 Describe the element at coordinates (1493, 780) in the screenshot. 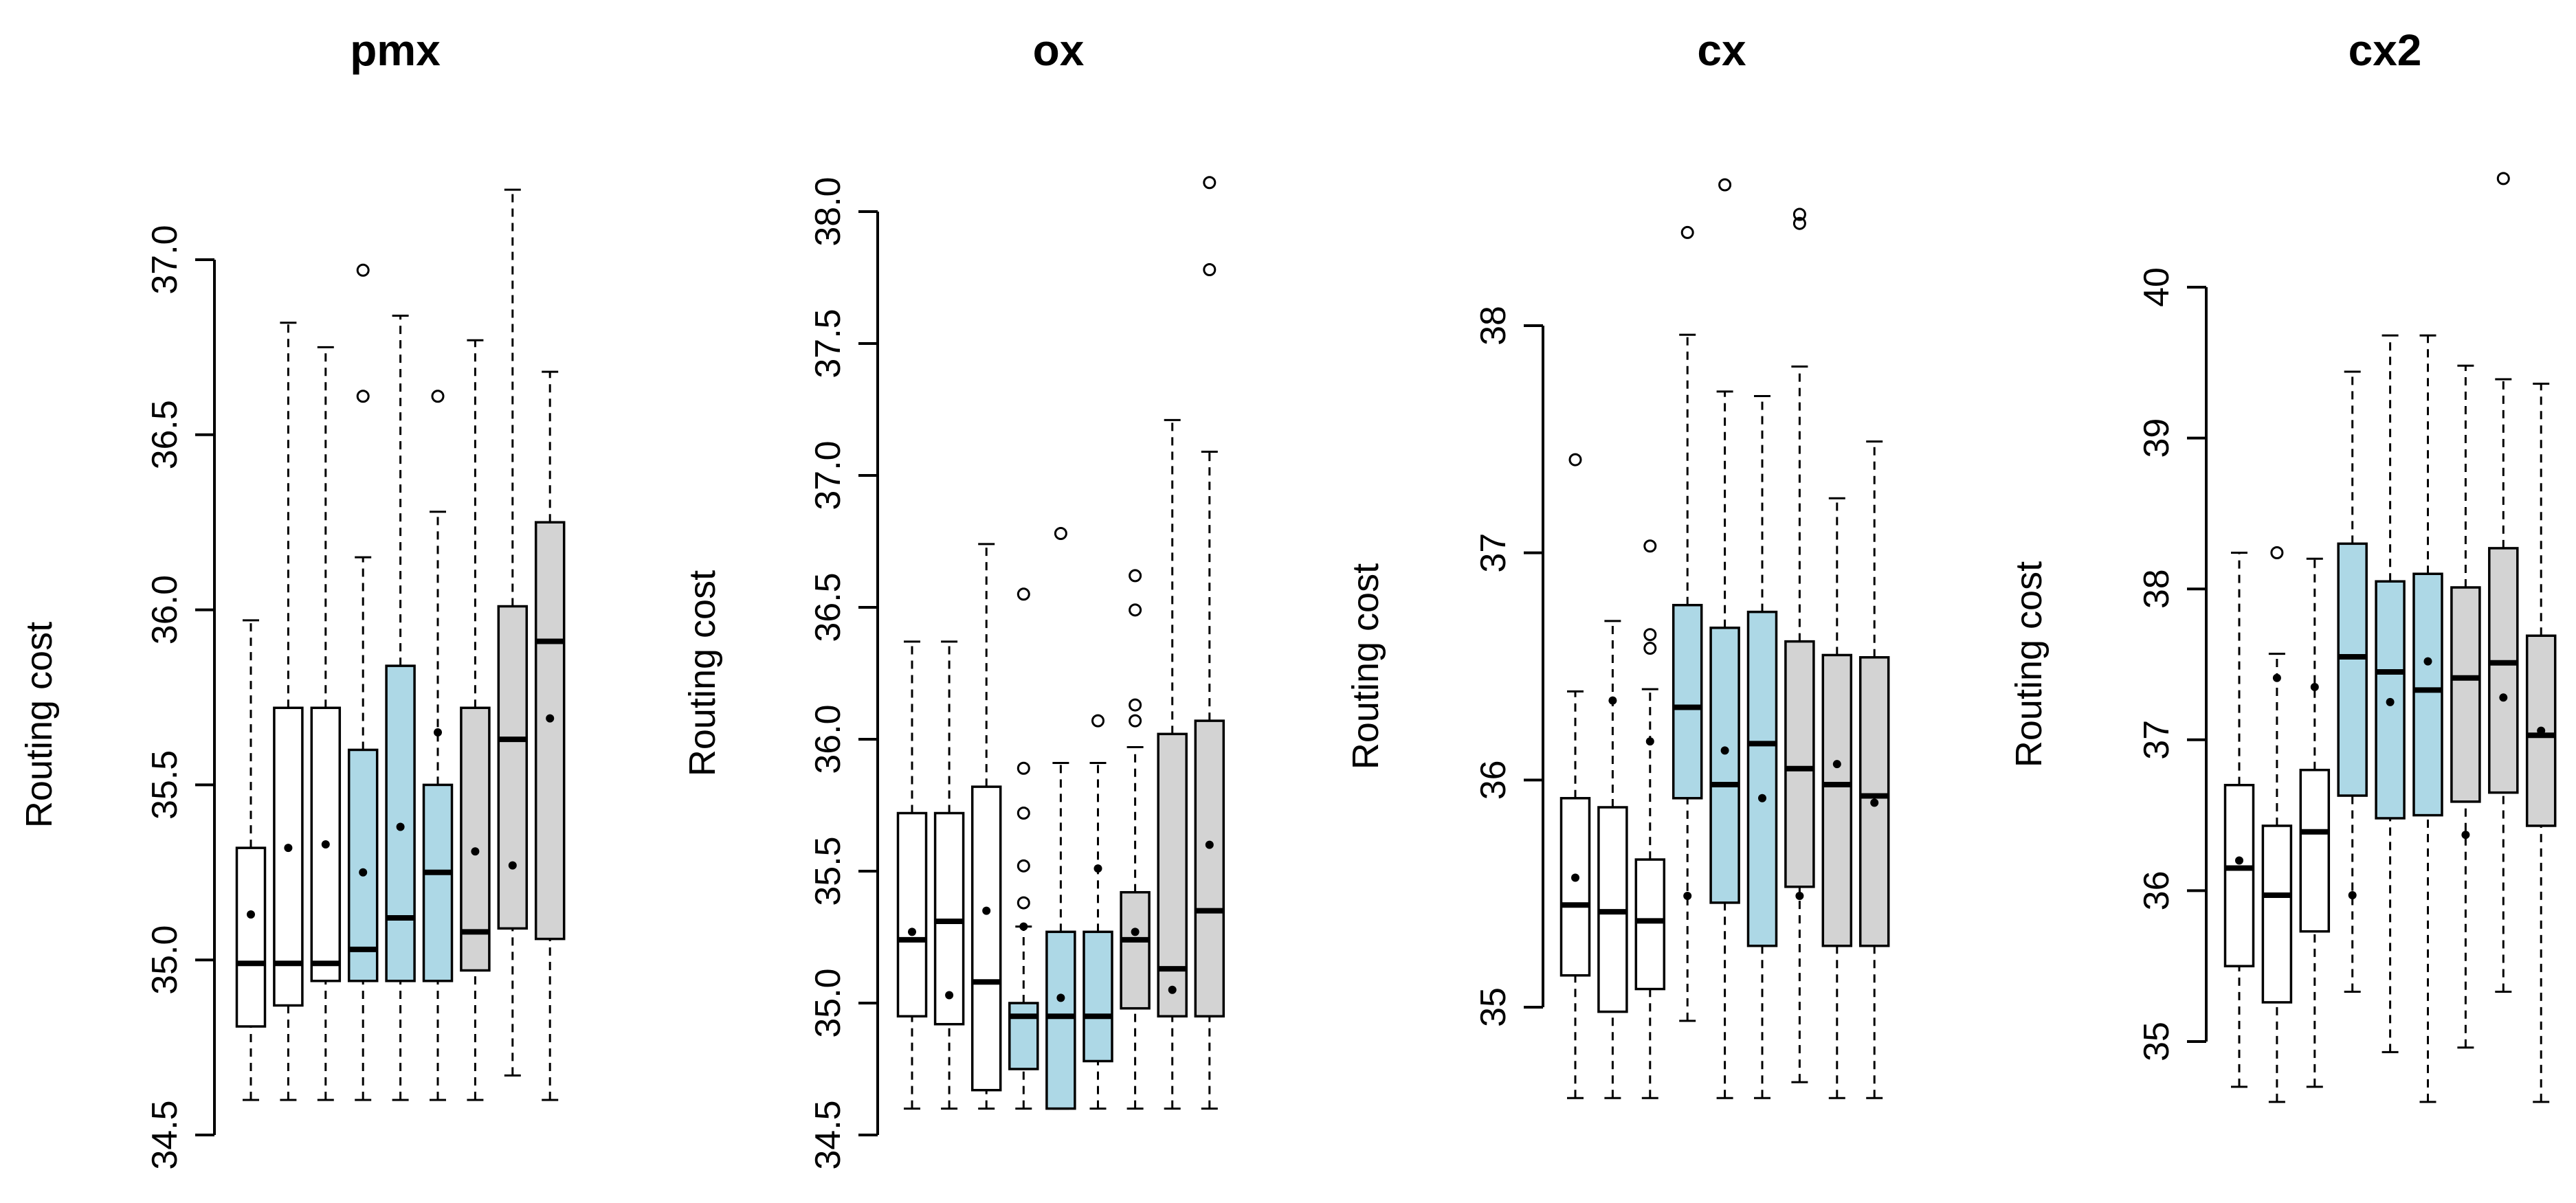

I see `y-tick-label: 36` at that location.